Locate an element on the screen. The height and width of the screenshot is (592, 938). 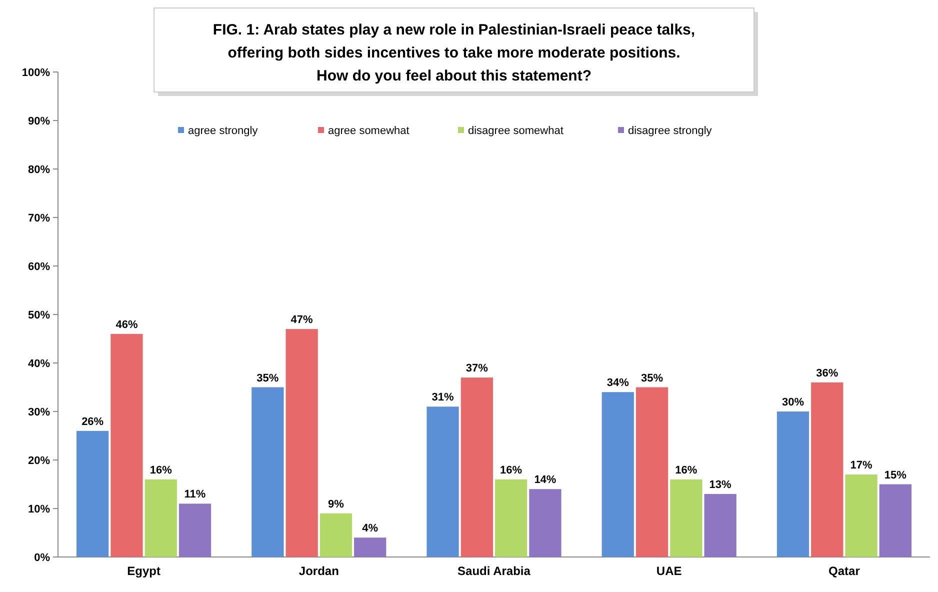
y-tick-label: 70% is located at coordinates (39, 218).